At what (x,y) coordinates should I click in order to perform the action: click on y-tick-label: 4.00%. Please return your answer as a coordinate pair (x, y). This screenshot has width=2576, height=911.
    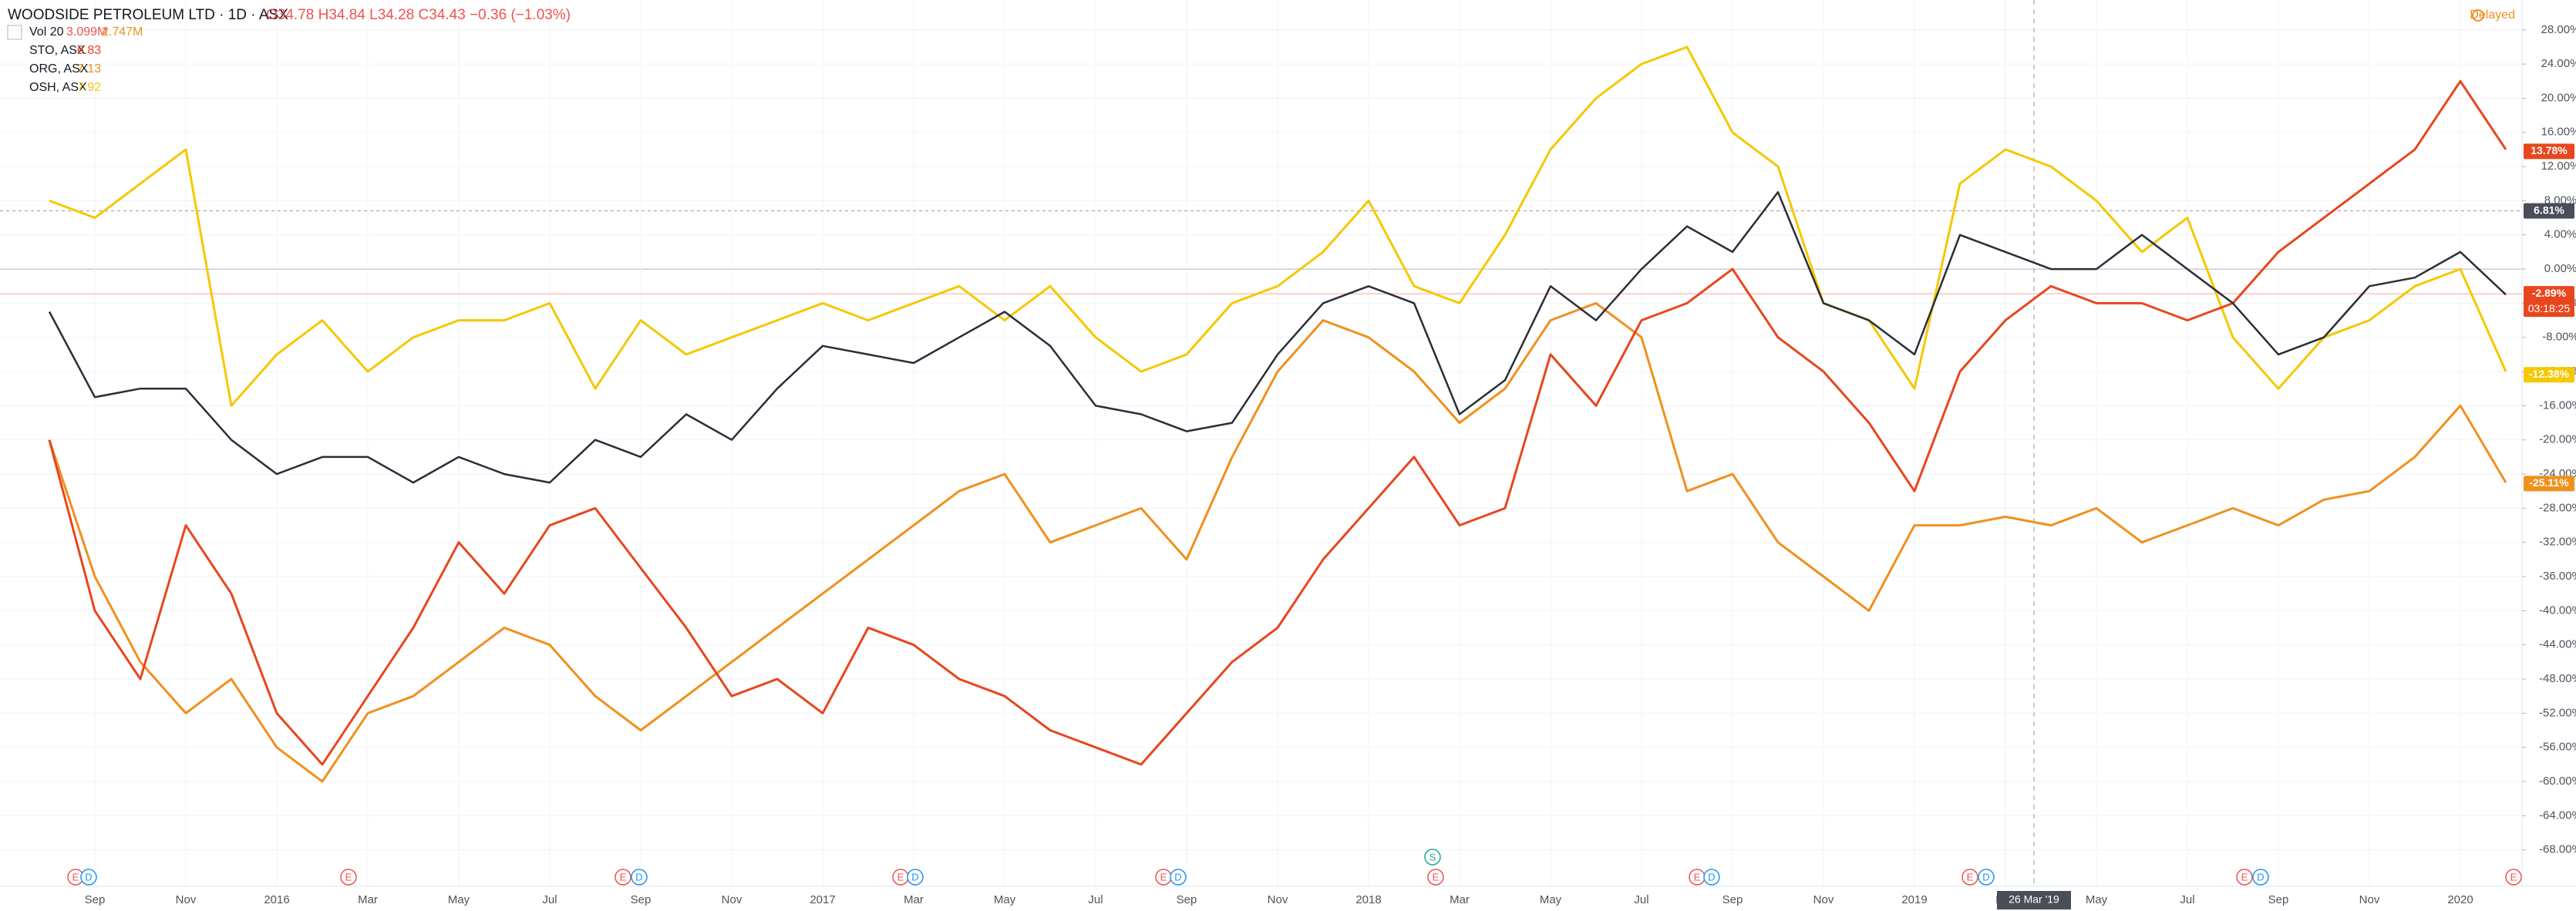
    Looking at the image, I should click on (2560, 234).